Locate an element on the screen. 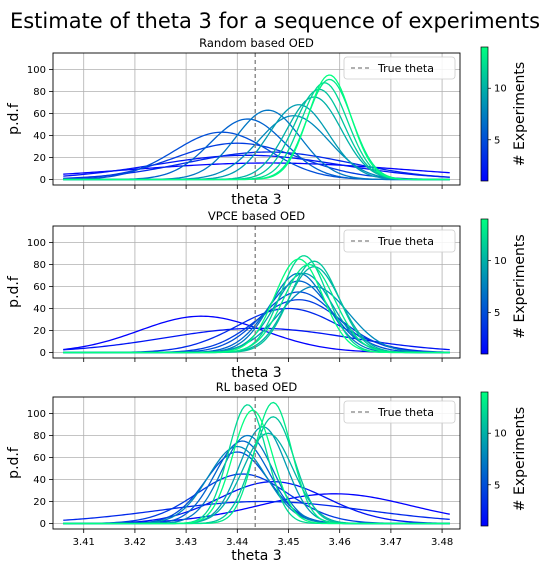  panel-title: VPCE based OED is located at coordinates (256, 216).